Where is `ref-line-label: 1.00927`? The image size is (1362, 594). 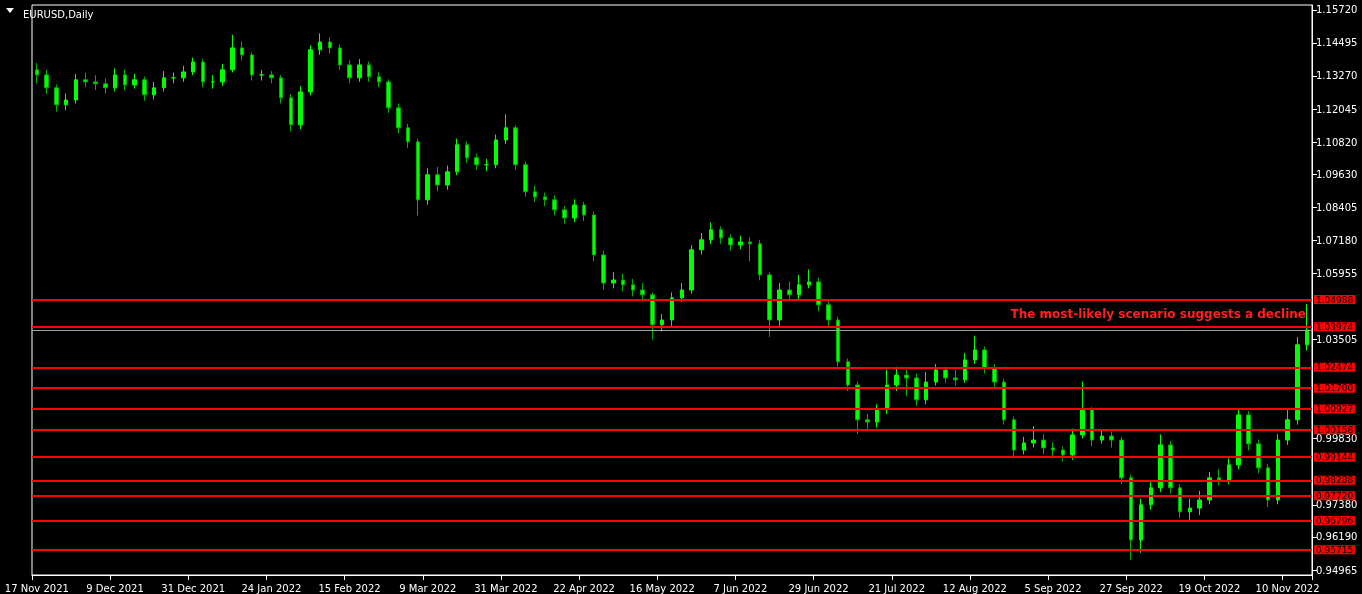
ref-line-label: 1.00927 is located at coordinates (1335, 409).